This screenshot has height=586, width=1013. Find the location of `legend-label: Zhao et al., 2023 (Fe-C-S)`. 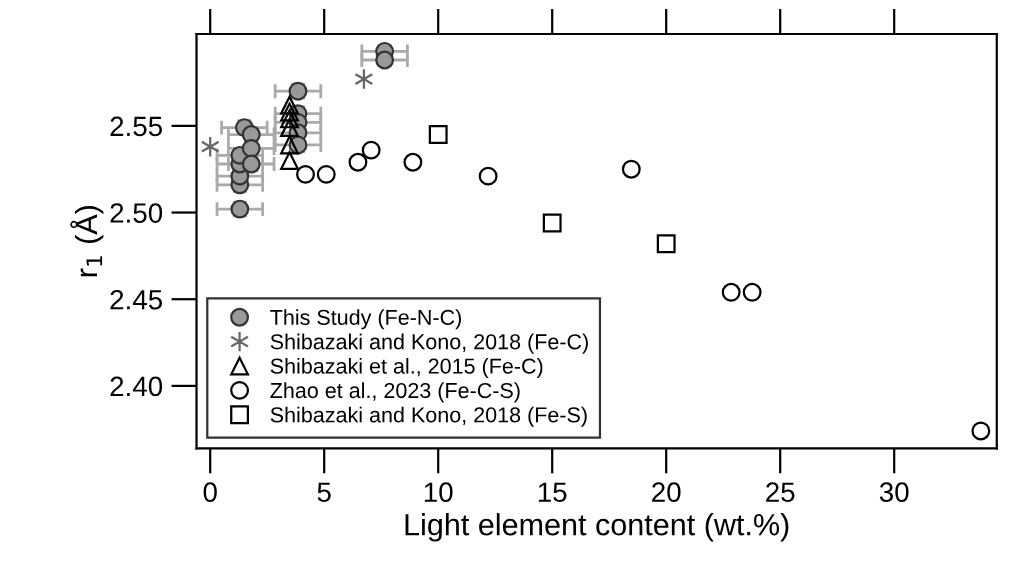

legend-label: Zhao et al., 2023 (Fe-C-S) is located at coordinates (395, 392).